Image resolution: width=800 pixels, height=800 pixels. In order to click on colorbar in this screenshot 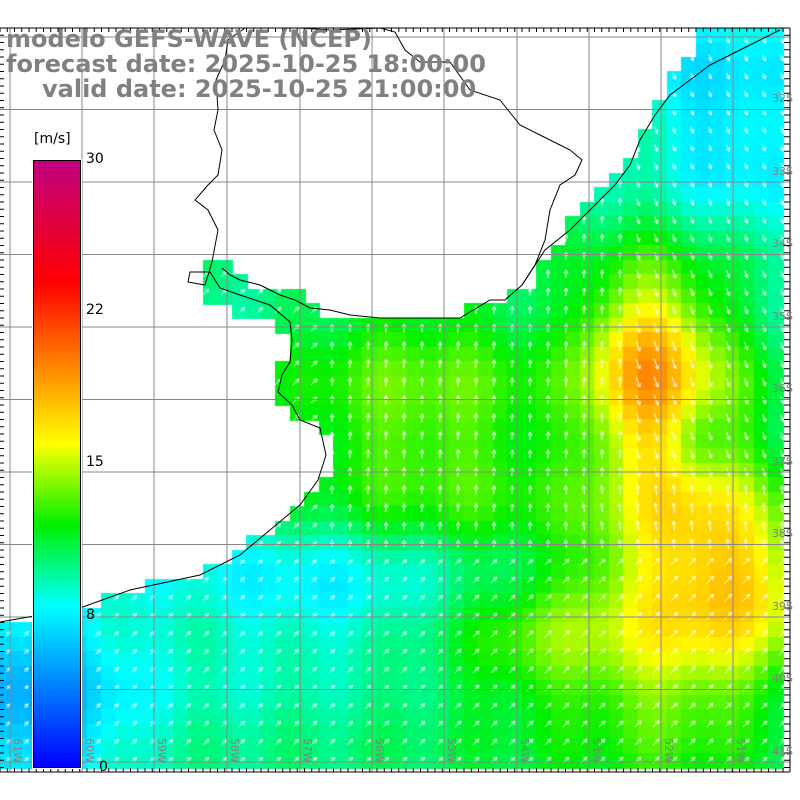, I will do `click(57, 464)`.